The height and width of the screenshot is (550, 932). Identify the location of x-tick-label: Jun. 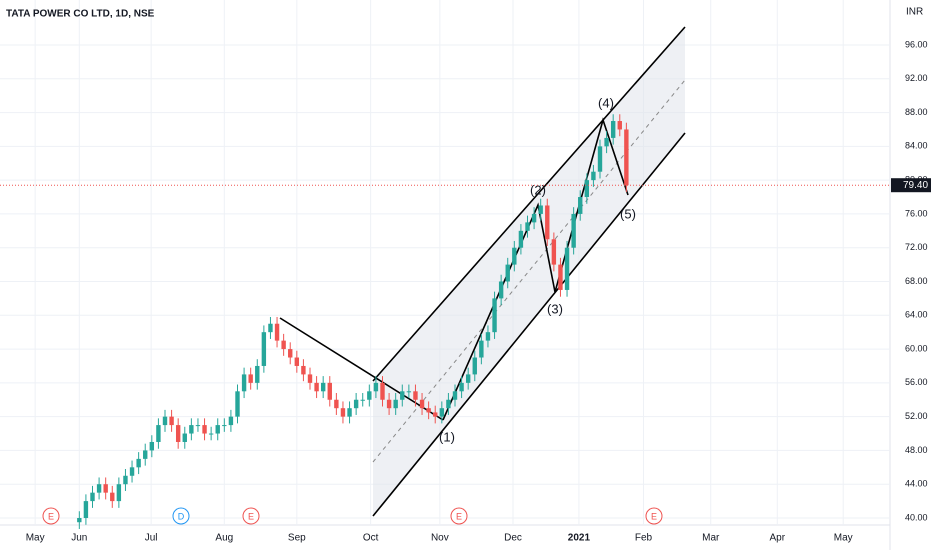
(79, 538).